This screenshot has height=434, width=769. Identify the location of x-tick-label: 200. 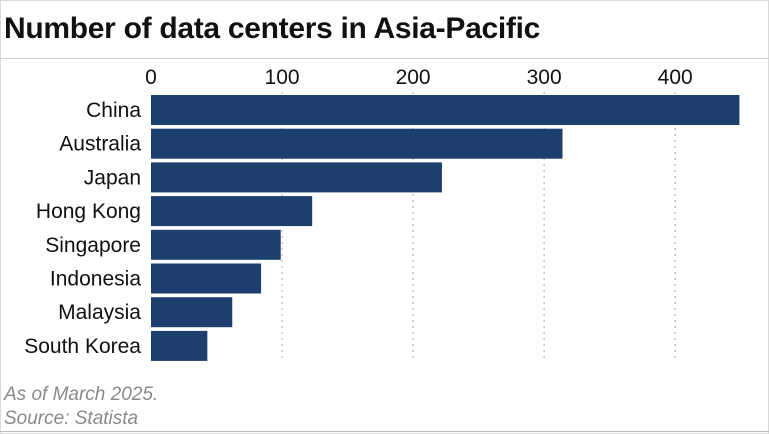
(413, 77).